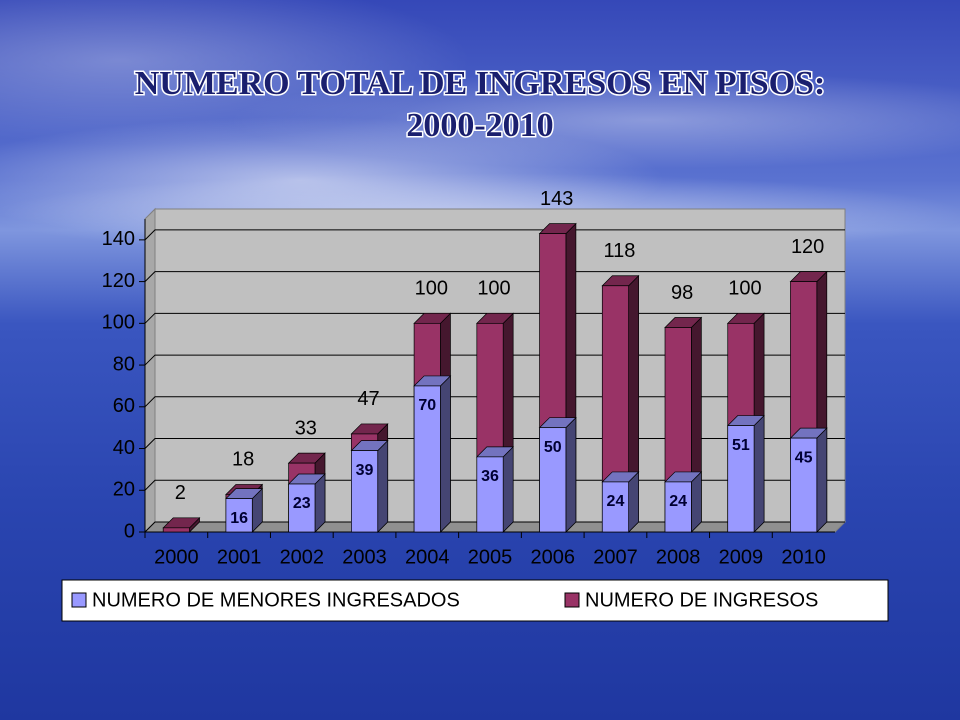 The height and width of the screenshot is (720, 960). What do you see at coordinates (302, 557) in the screenshot?
I see `x-tick-label: 2002` at bounding box center [302, 557].